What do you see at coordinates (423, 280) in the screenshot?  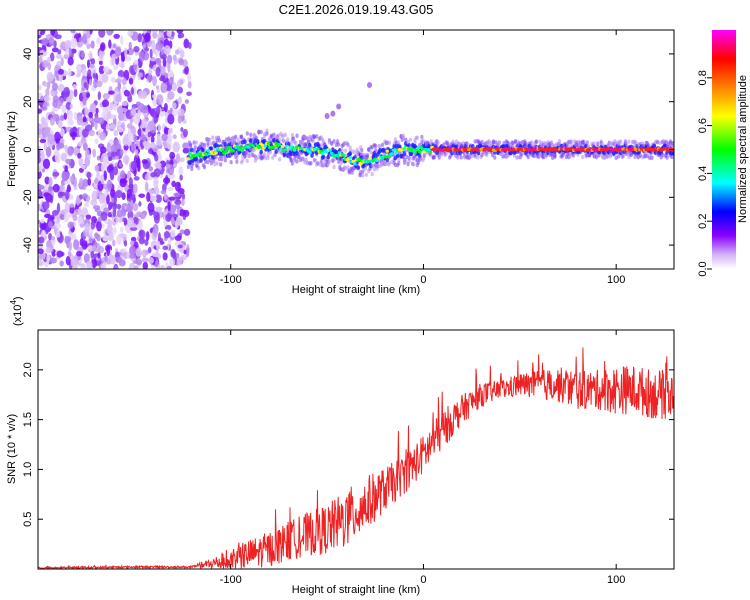 I see `spectrogram-xtick-label: 0` at bounding box center [423, 280].